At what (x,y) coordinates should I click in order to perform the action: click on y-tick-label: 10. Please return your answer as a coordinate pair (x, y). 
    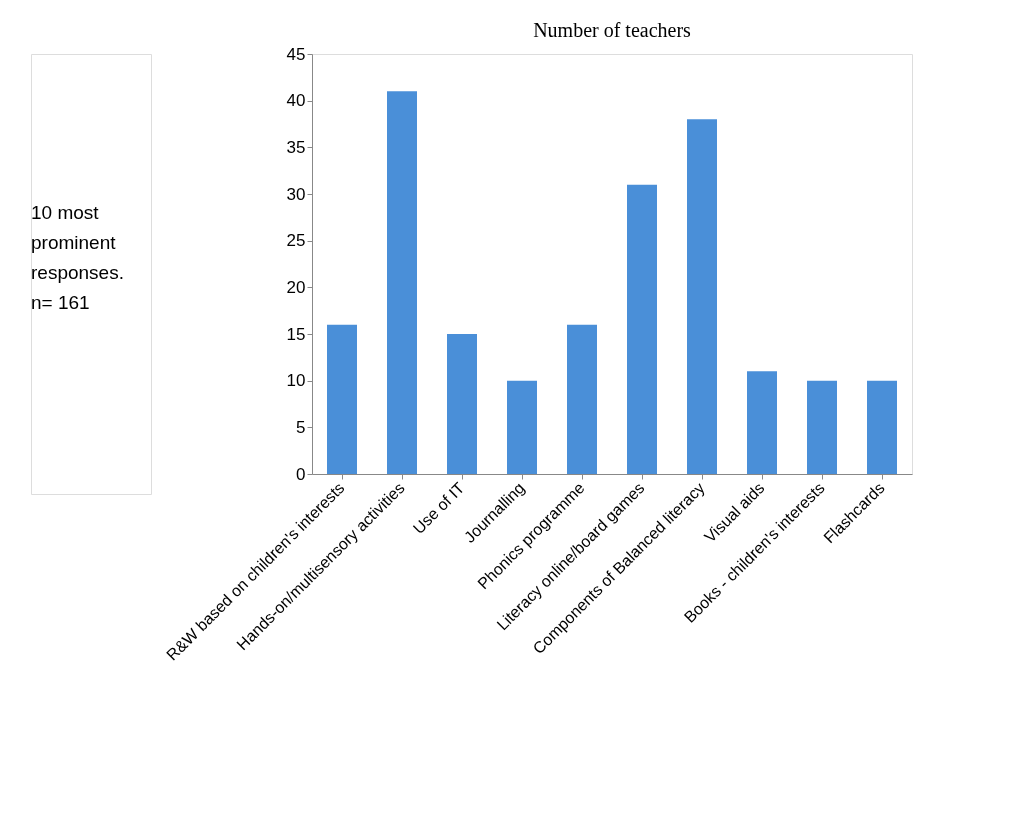
    Looking at the image, I should click on (296, 381).